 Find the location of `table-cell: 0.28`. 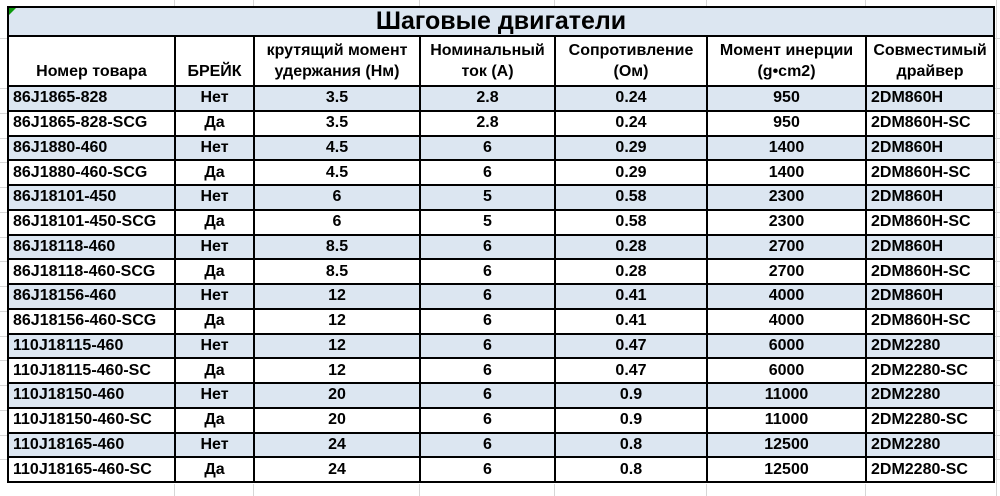

table-cell: 0.28 is located at coordinates (631, 247).